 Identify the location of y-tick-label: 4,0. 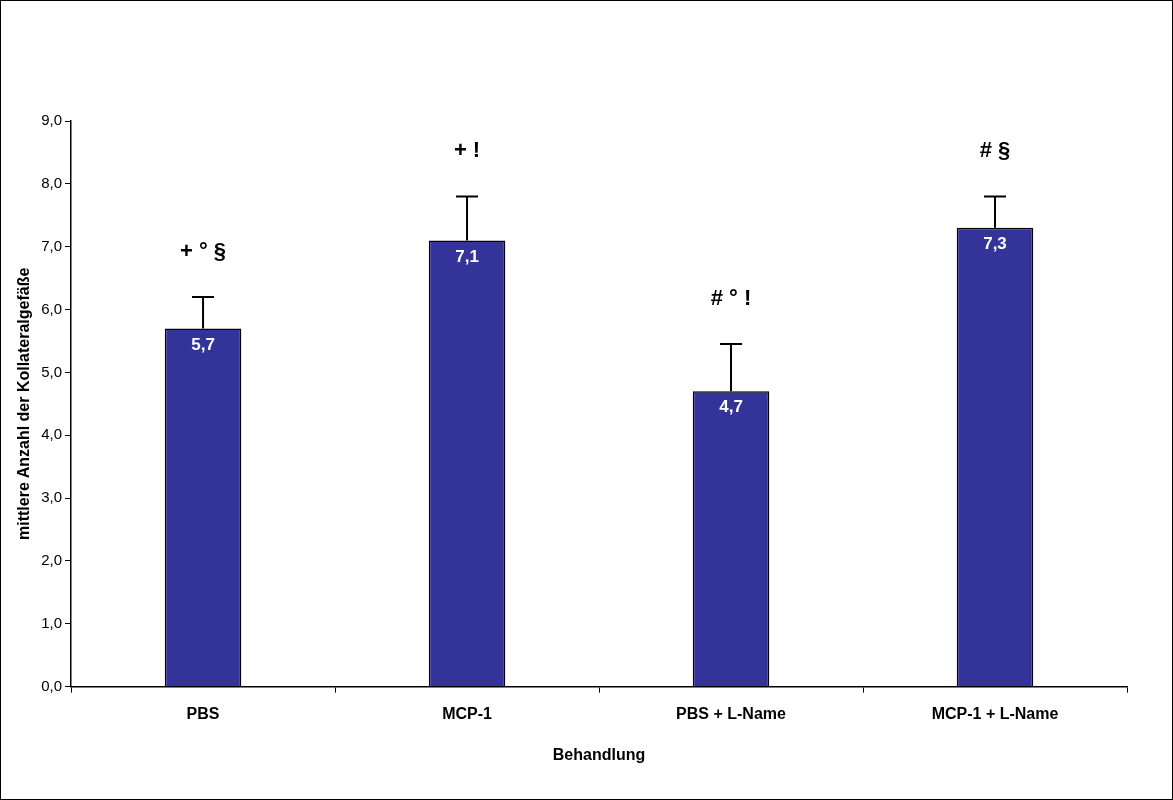
(52, 434).